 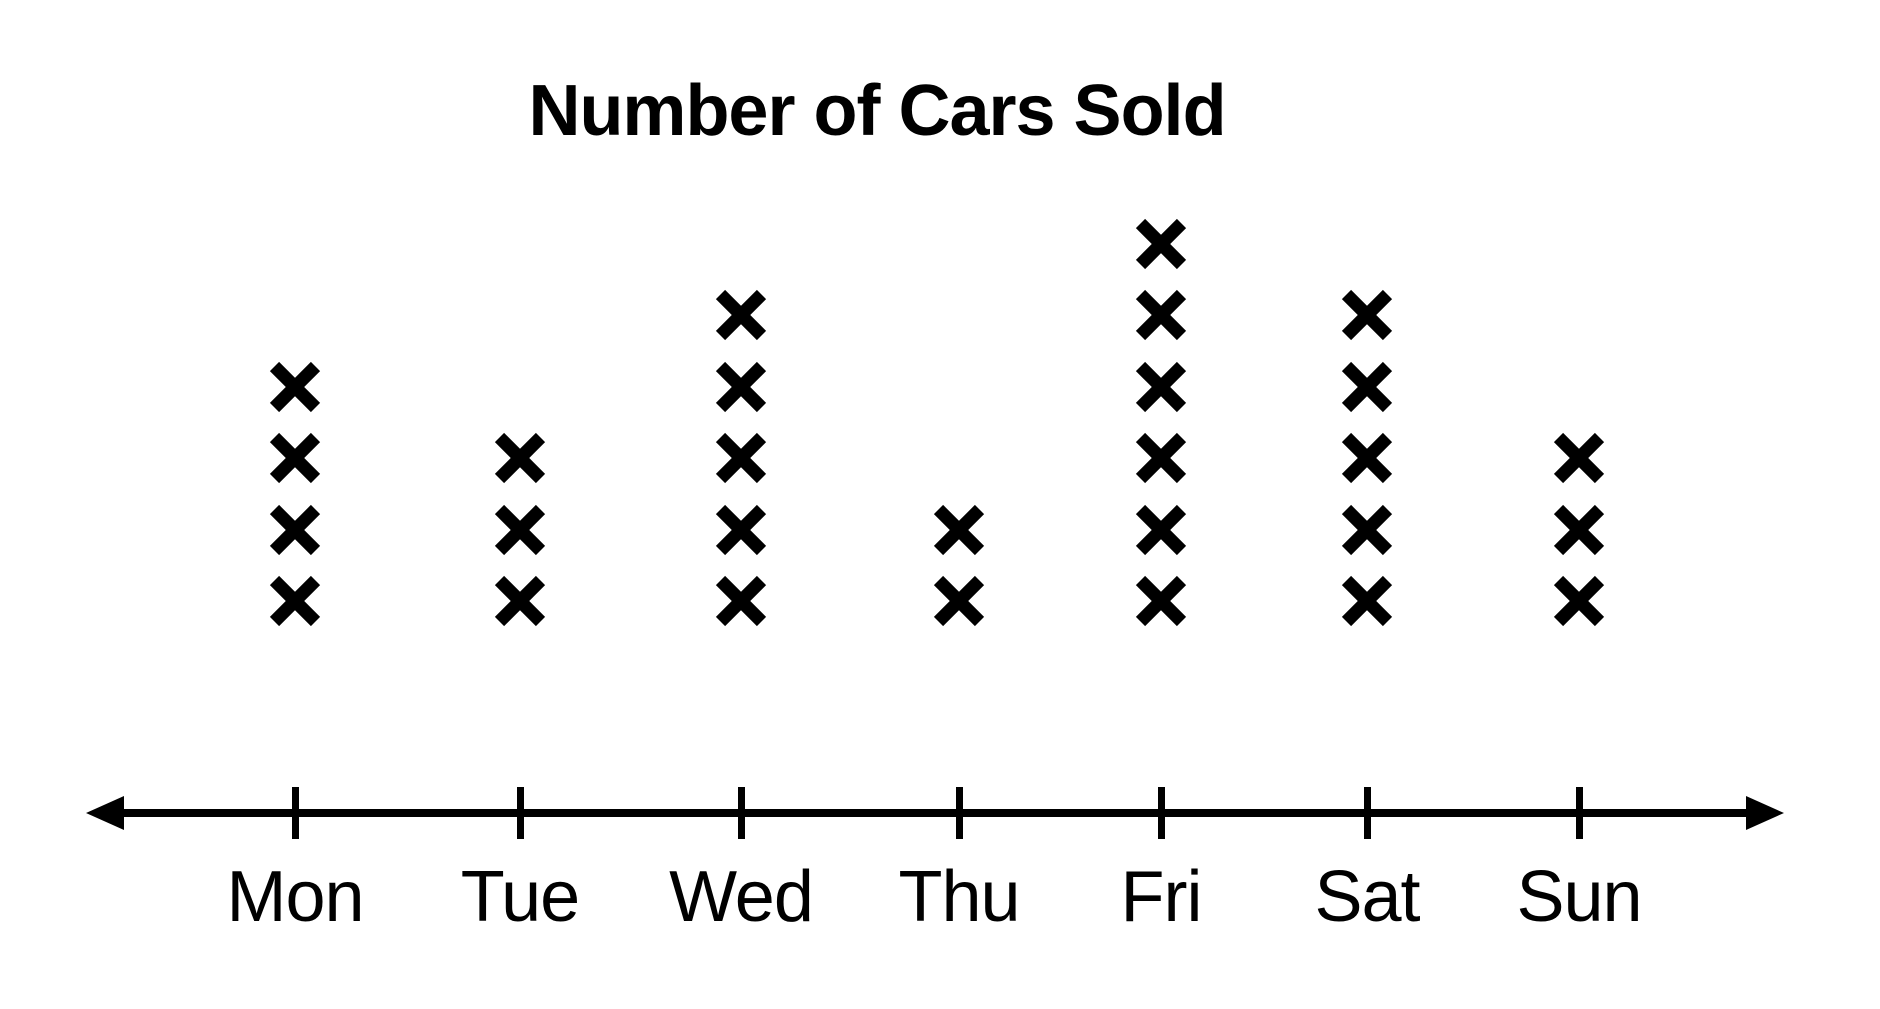 What do you see at coordinates (520, 897) in the screenshot?
I see `axis-label-tue: Tue` at bounding box center [520, 897].